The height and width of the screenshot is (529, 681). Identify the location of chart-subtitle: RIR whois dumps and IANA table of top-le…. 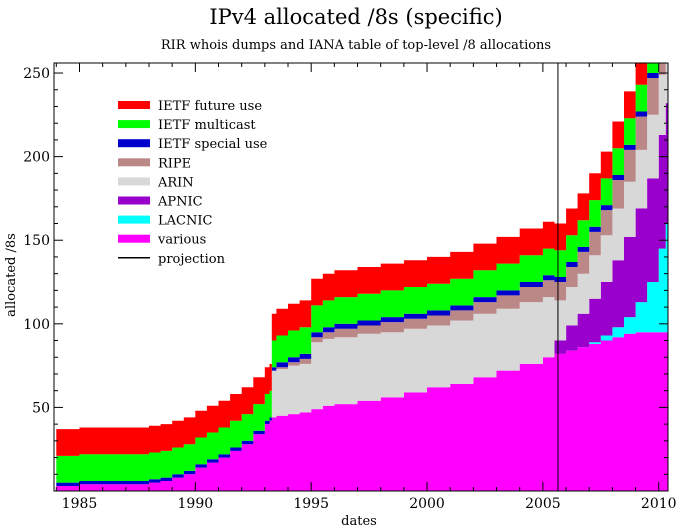
(356, 45).